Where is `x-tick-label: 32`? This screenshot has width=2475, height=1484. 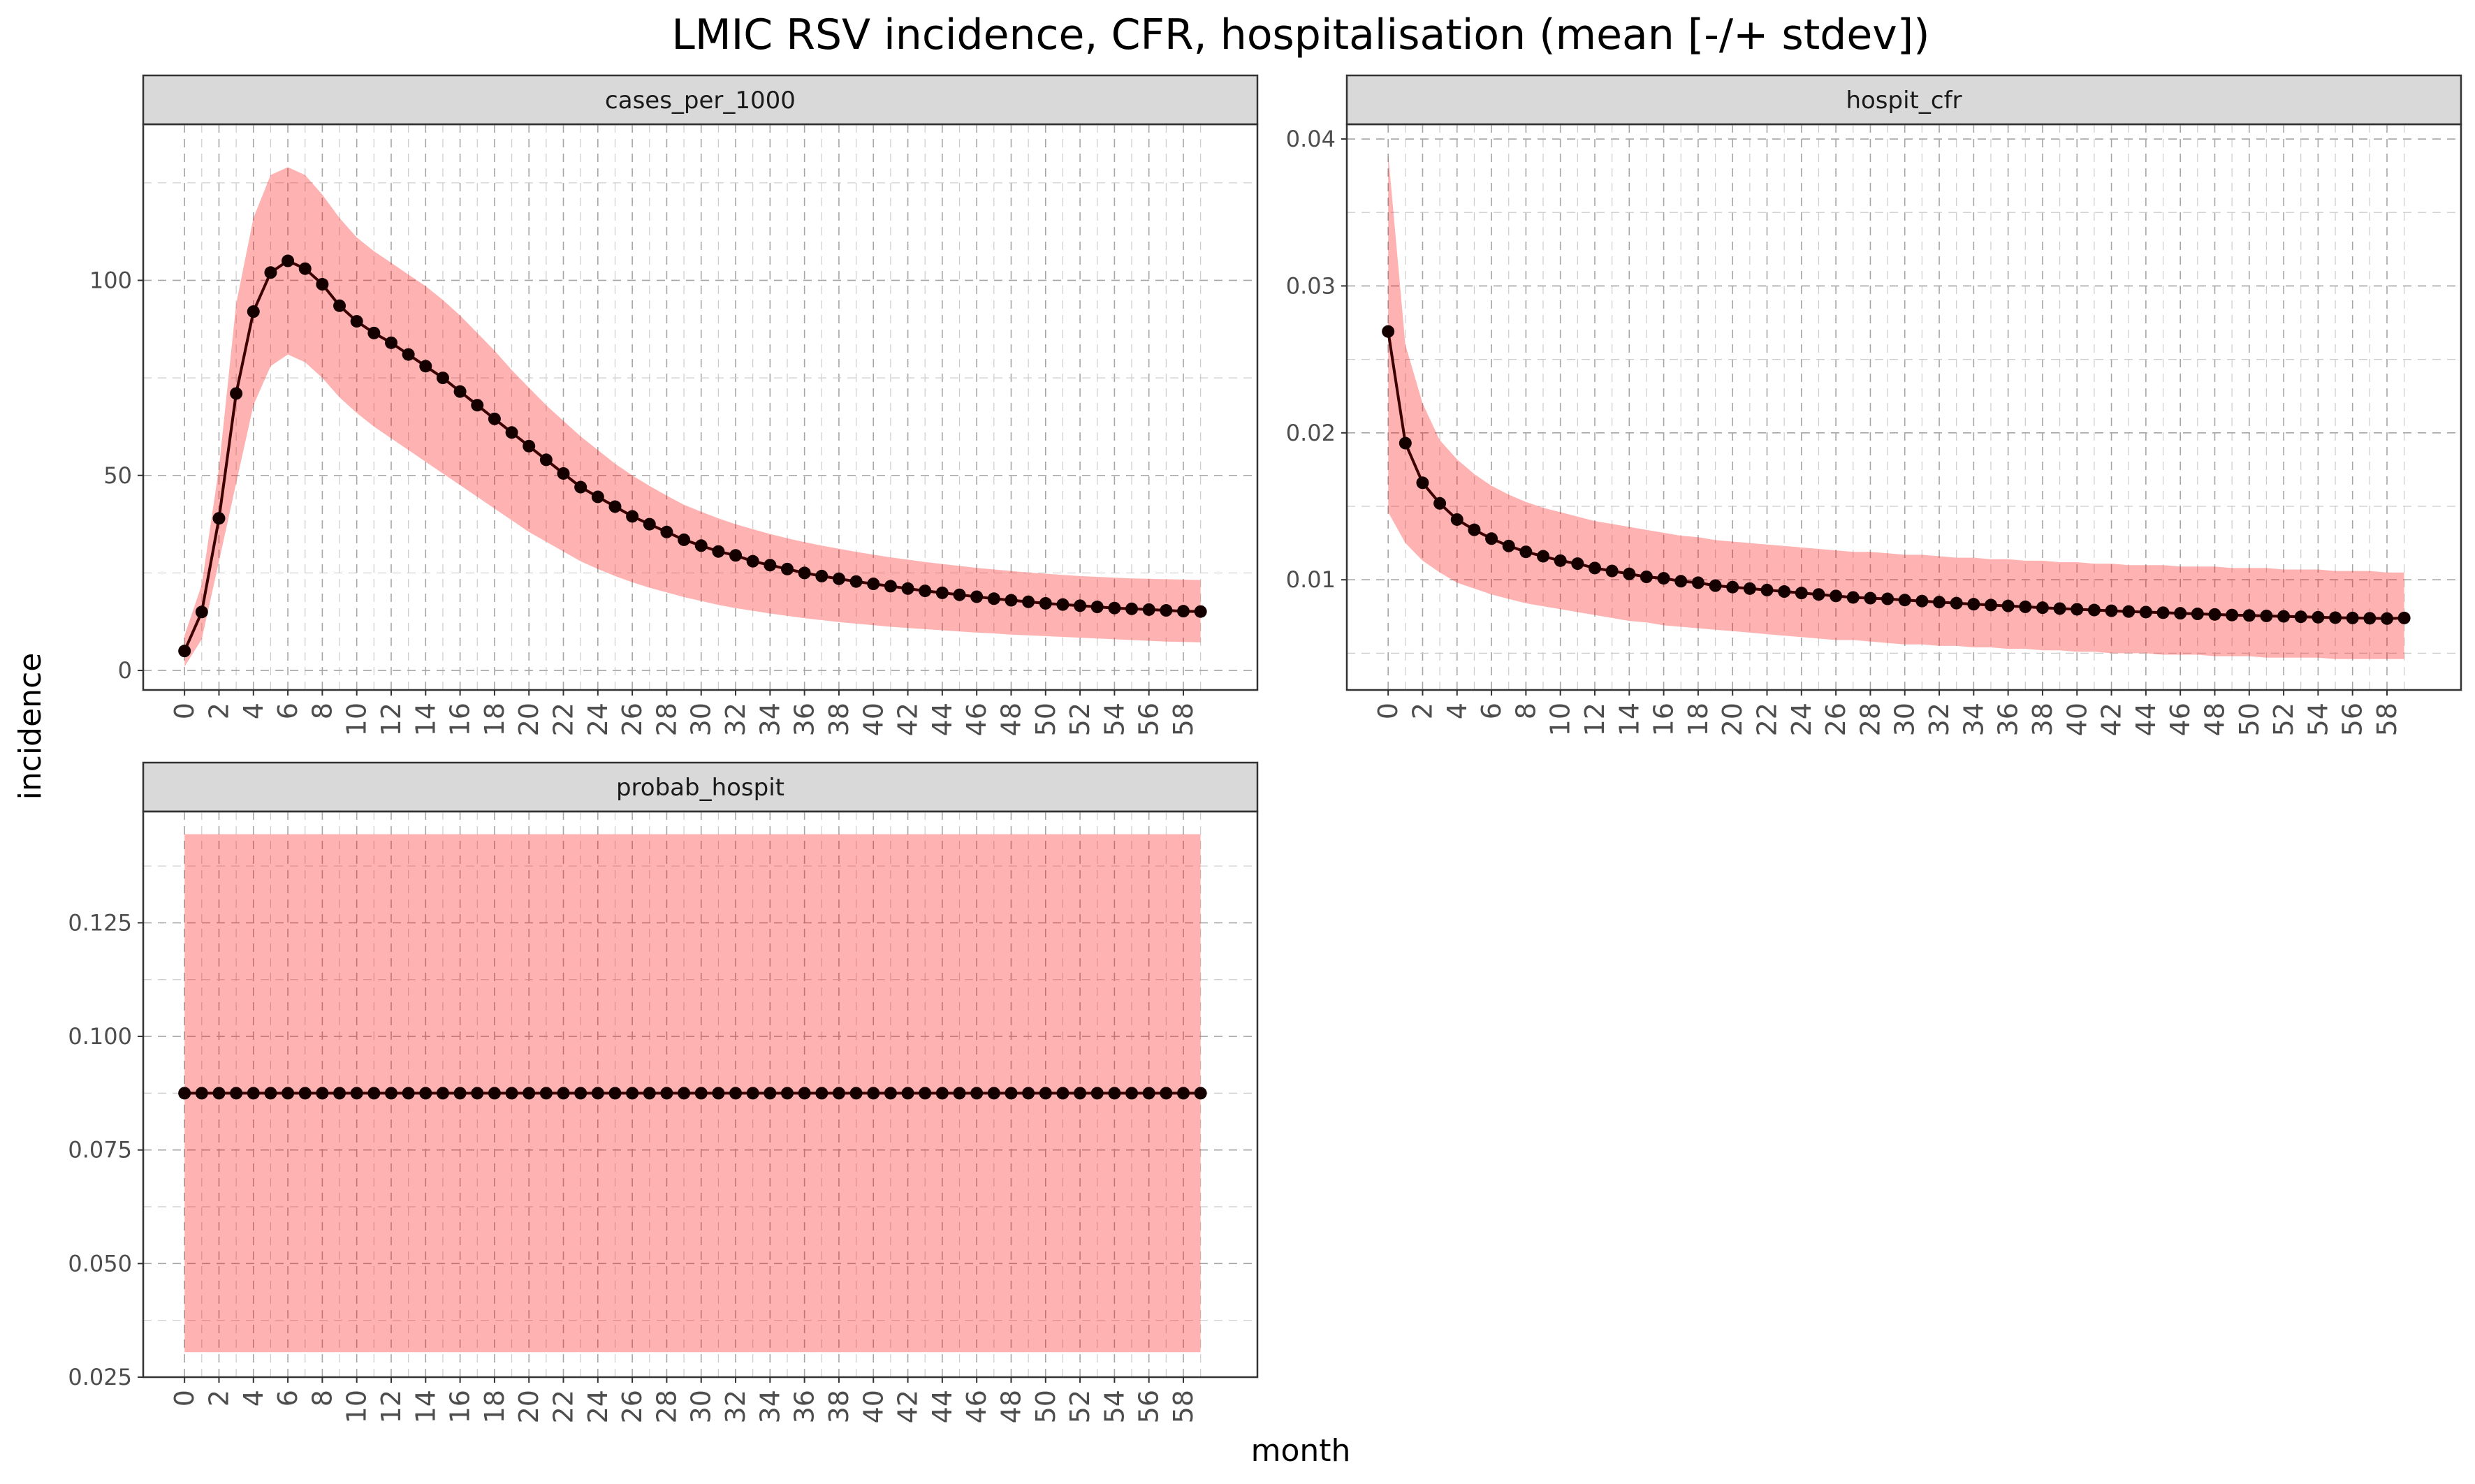 x-tick-label: 32 is located at coordinates (735, 1407).